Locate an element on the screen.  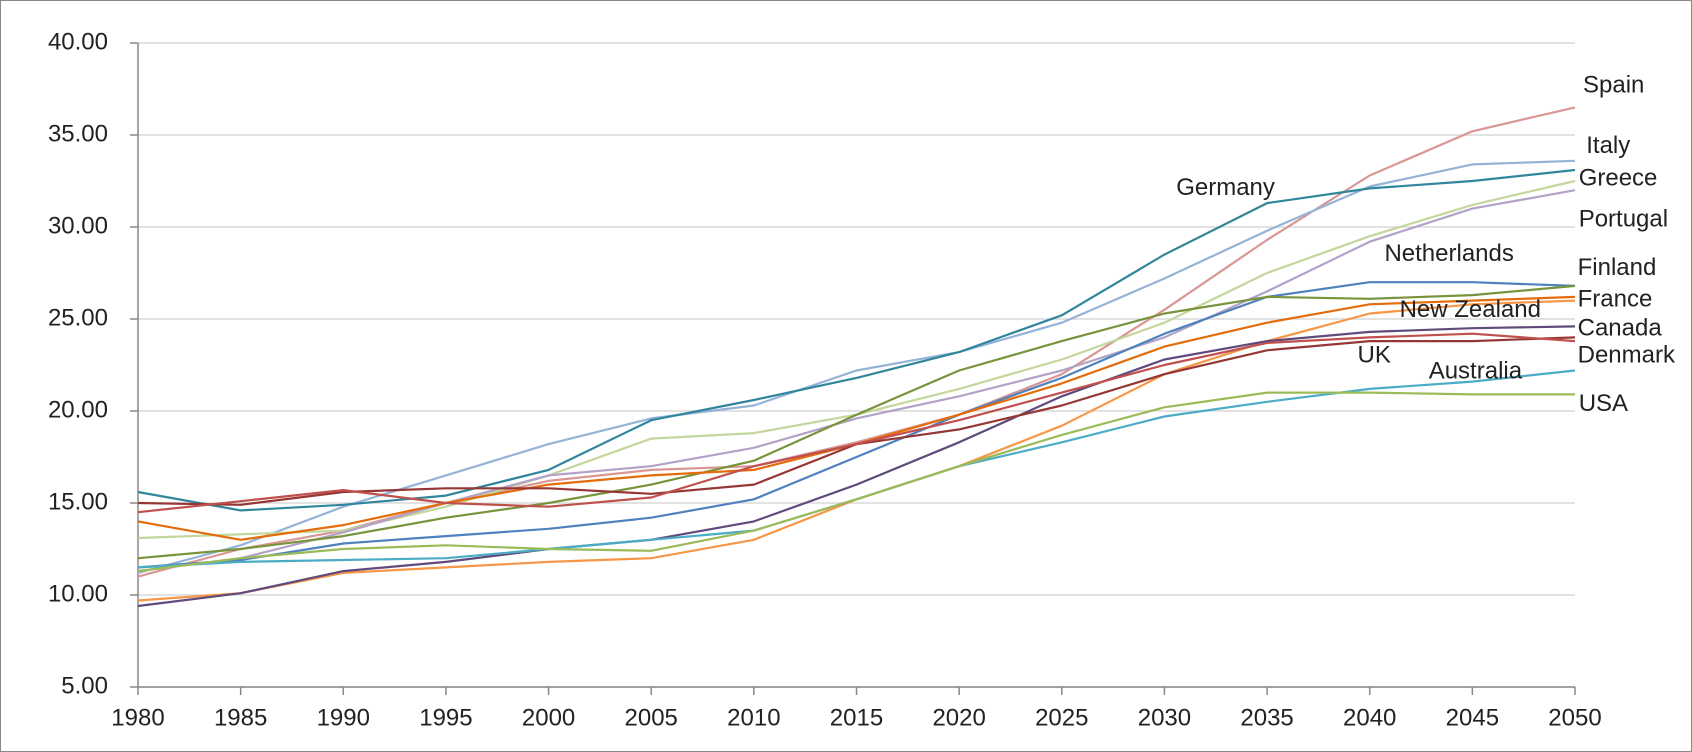
series-label: France is located at coordinates (1615, 298).